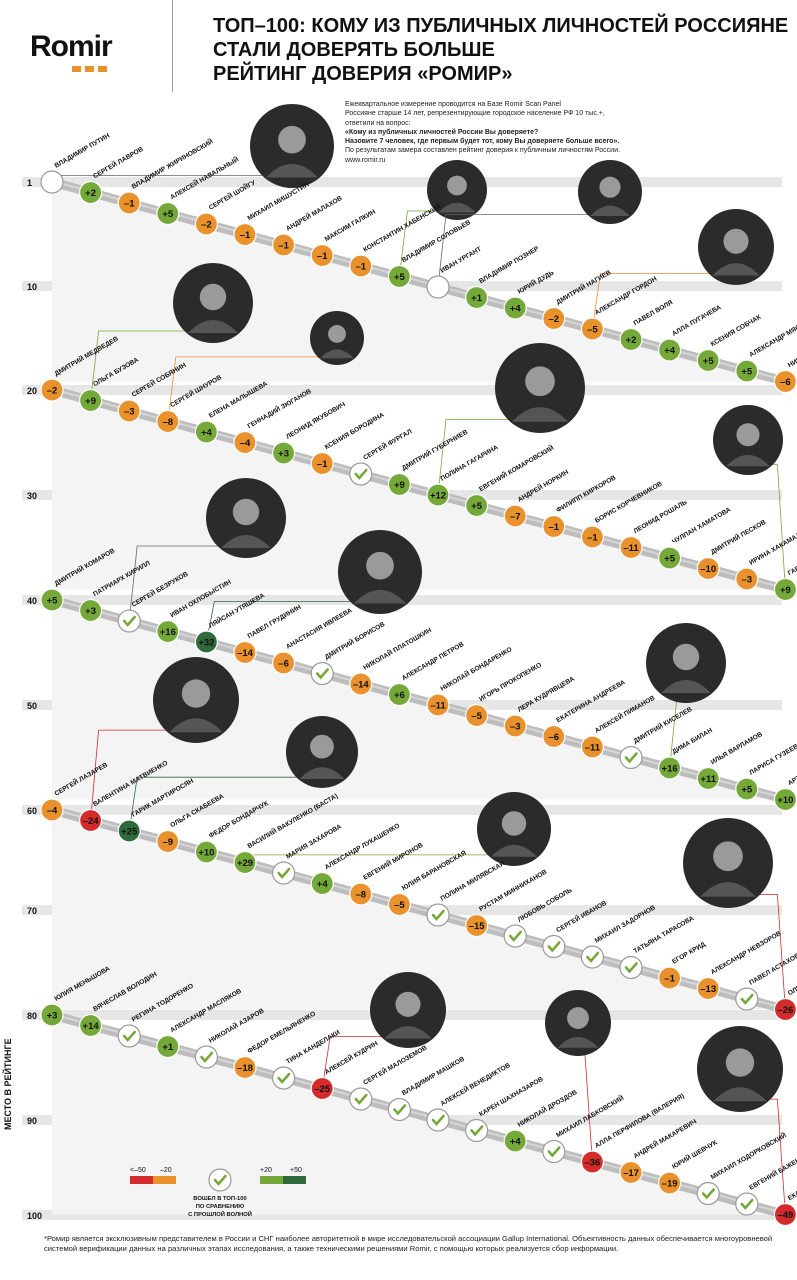 This screenshot has height=1280, width=797. I want to click on person-name: ИРИНА ХАКАМАДА, so click(772, 548).